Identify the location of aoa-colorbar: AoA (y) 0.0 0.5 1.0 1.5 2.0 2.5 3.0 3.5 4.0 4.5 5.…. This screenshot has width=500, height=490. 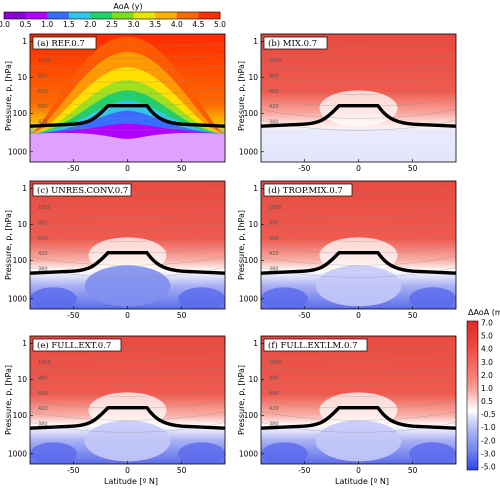
(113, 15).